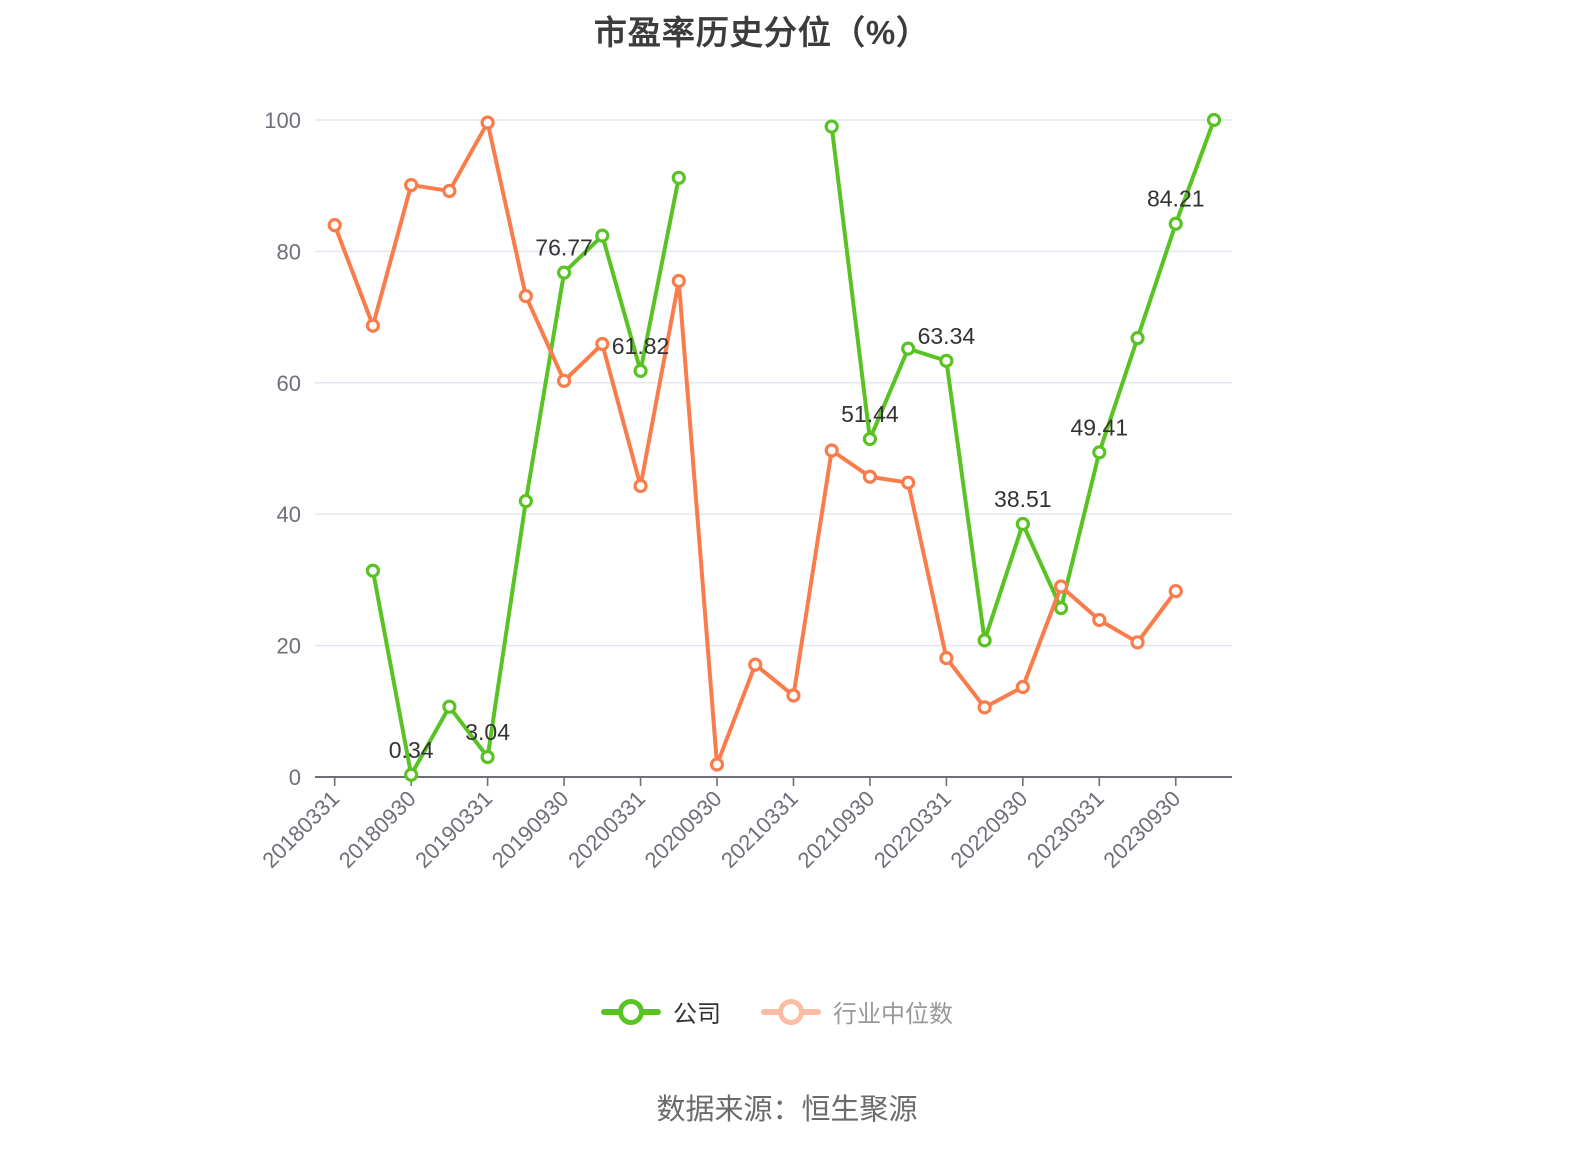 The width and height of the screenshot is (1574, 1150). I want to click on x-axis-label: 20220930, so click(988, 829).